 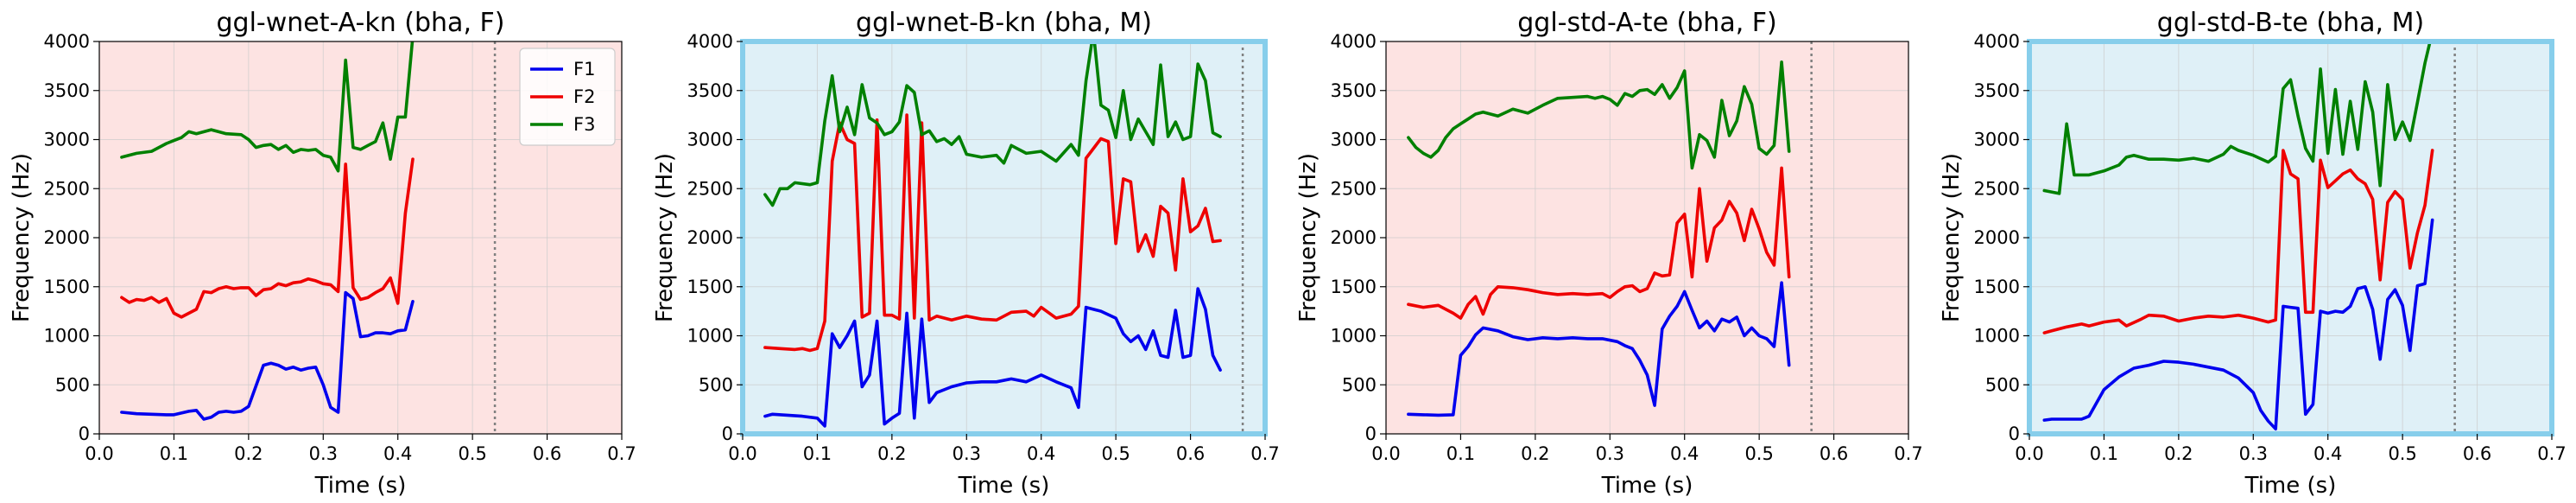 What do you see at coordinates (1646, 23) in the screenshot?
I see `chart-title: ggl-std-A-te (bha, F)` at bounding box center [1646, 23].